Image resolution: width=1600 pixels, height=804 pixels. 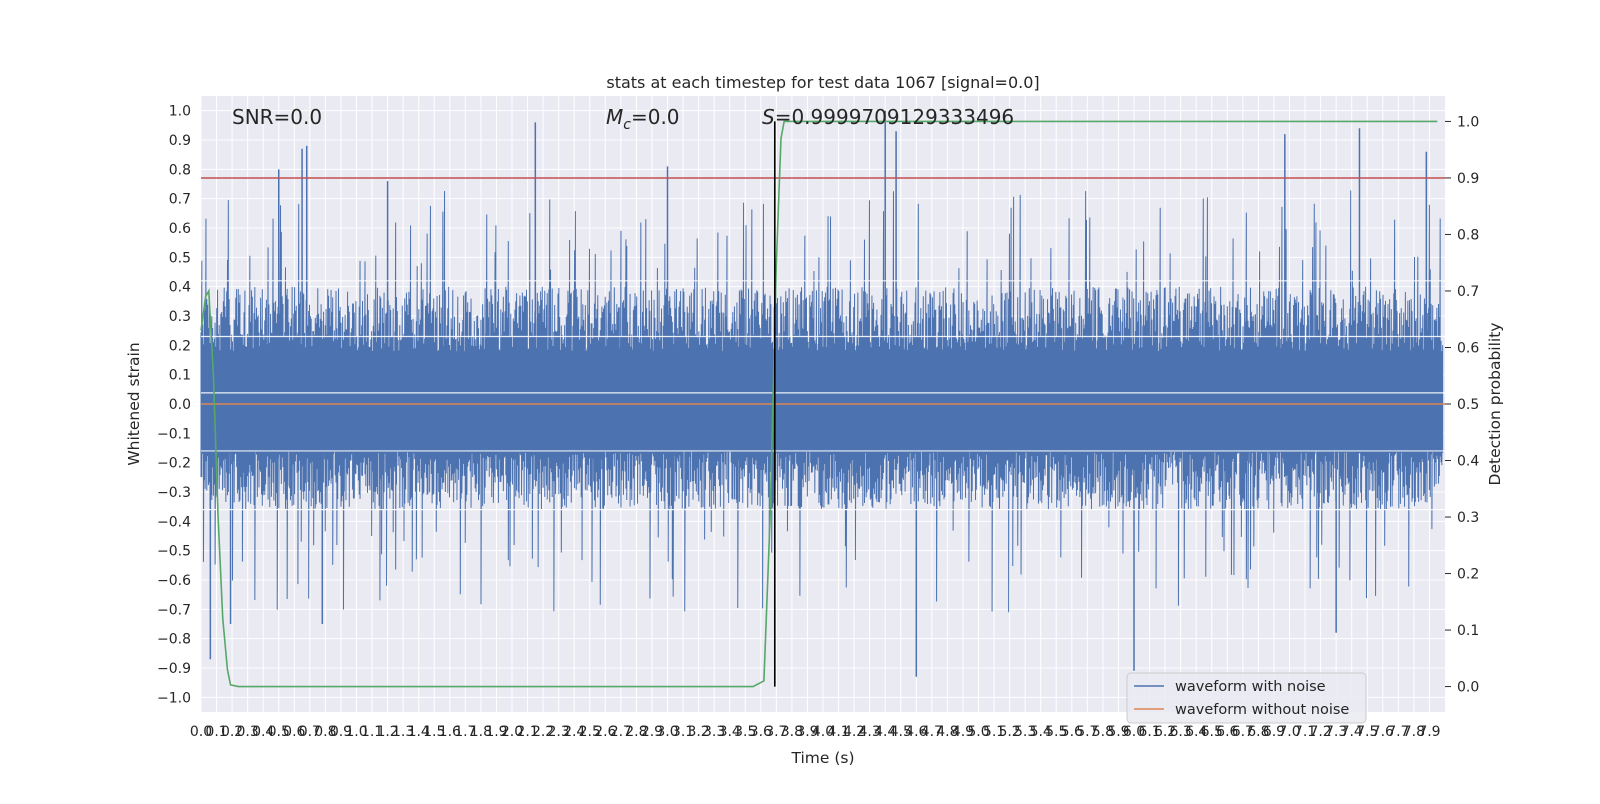 What do you see at coordinates (1072, 732) in the screenshot?
I see `x-tick-label: 5.6` at bounding box center [1072, 732].